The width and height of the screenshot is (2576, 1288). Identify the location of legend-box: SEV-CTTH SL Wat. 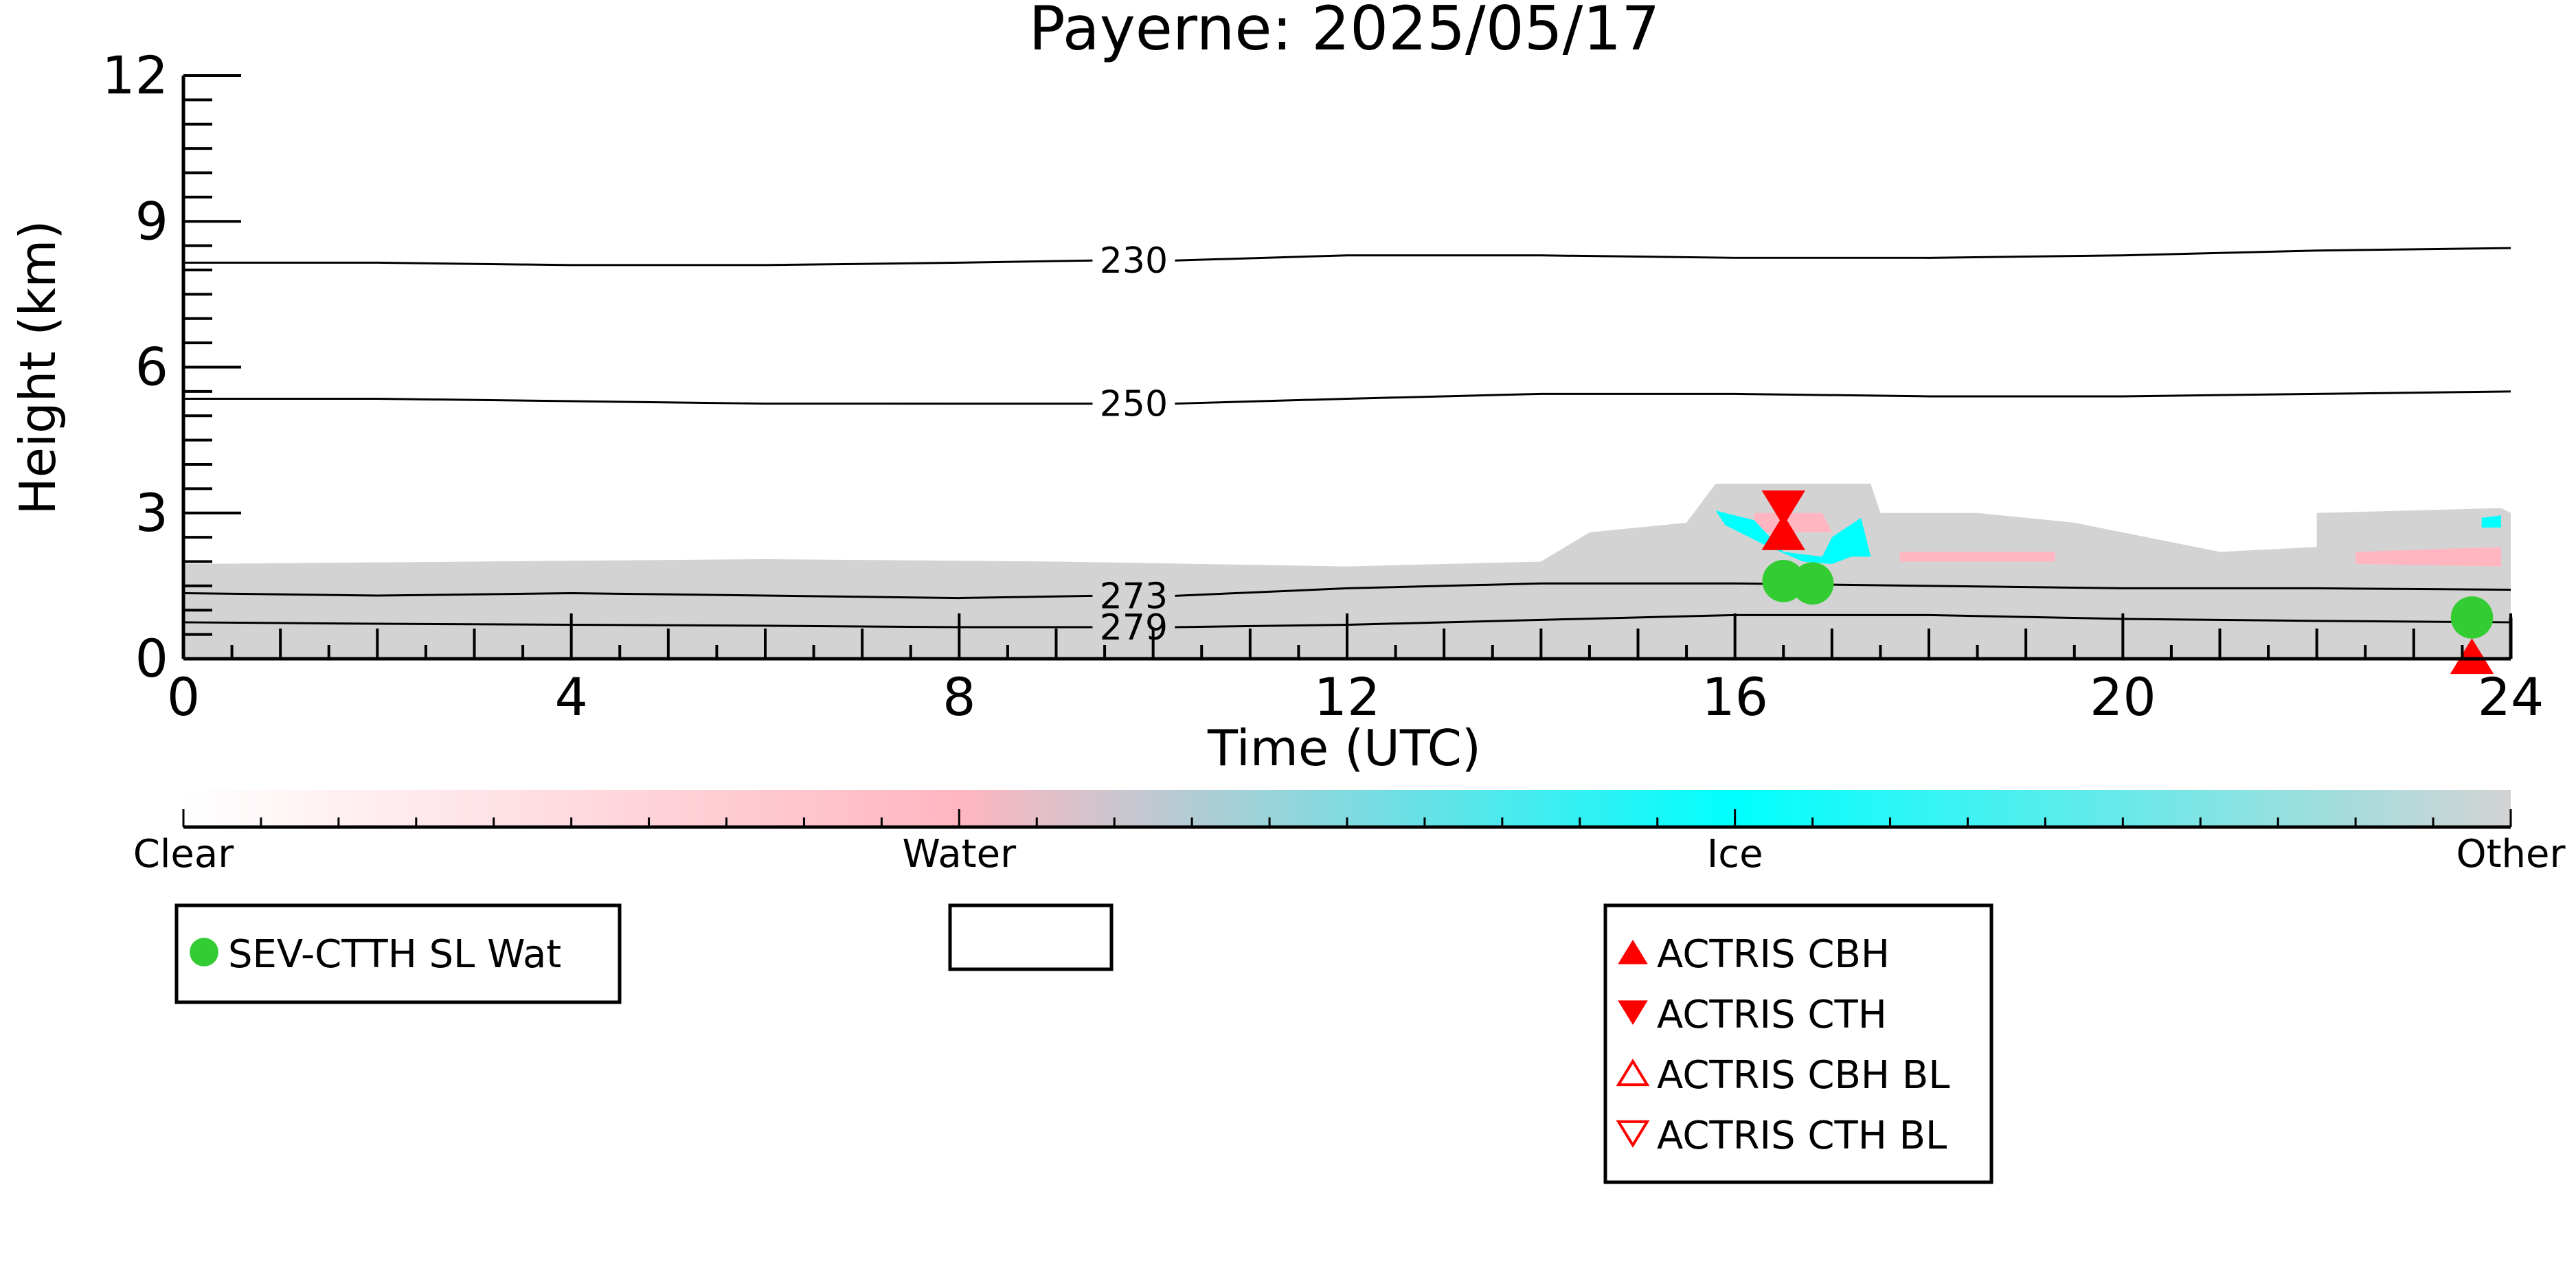
(398, 953).